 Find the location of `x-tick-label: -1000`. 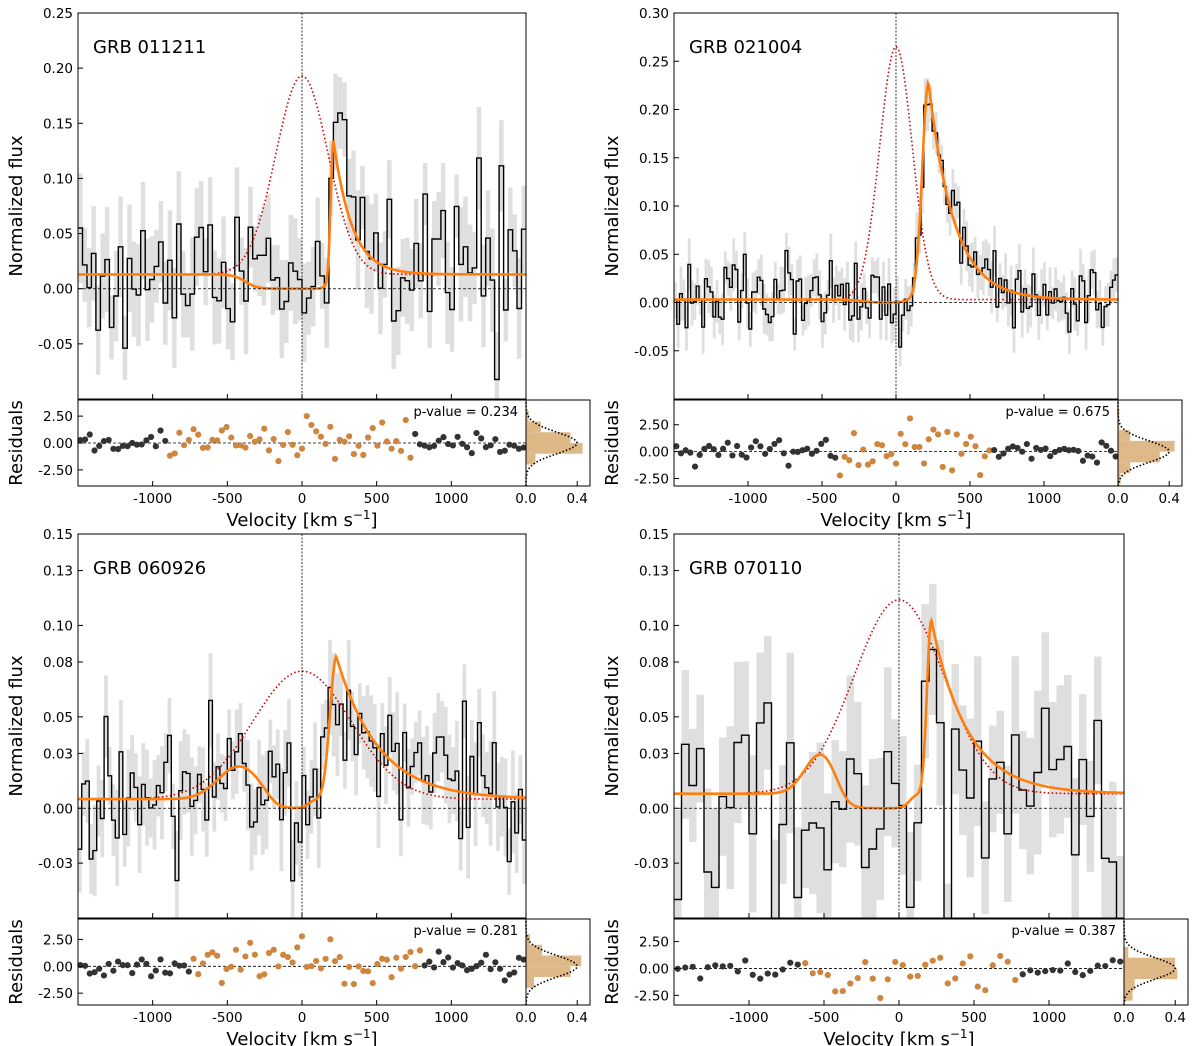

x-tick-label: -1000 is located at coordinates (152, 1018).